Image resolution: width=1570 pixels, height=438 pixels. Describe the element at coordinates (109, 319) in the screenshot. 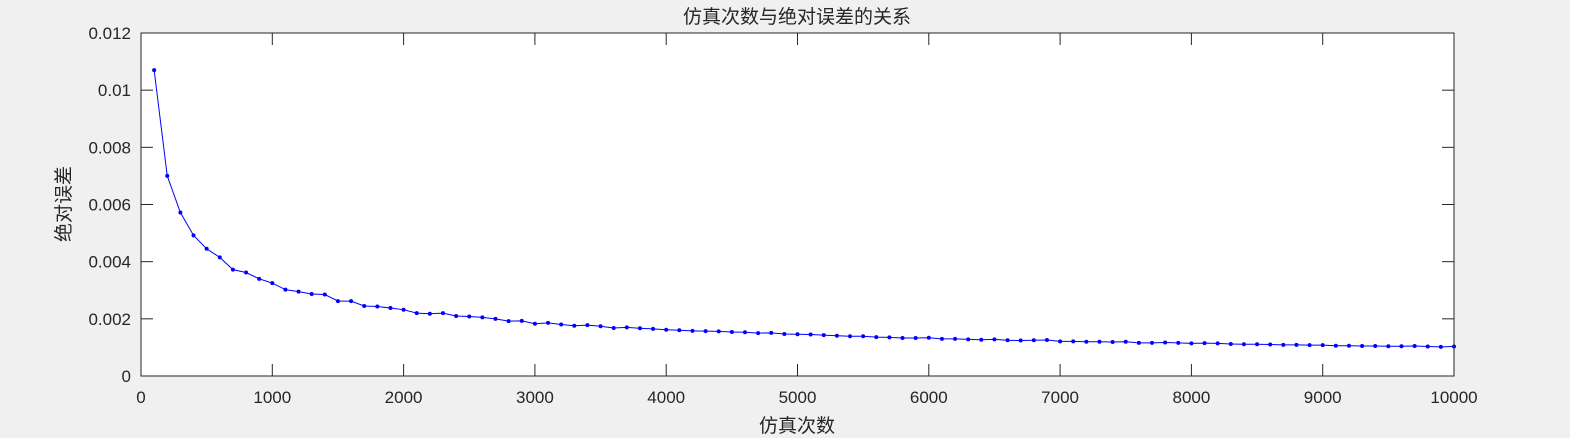

I see `y-tick-label: 0.002` at that location.